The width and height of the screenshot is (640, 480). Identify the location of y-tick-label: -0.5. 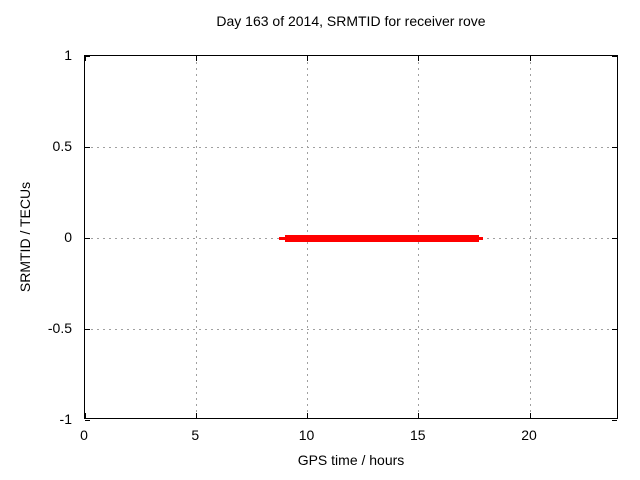
(59, 328).